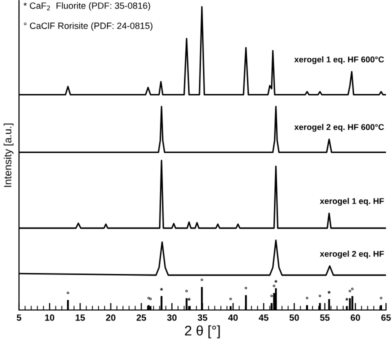 Image resolution: width=392 pixels, height=350 pixels. What do you see at coordinates (49, 317) in the screenshot?
I see `x-tick-label: 10` at bounding box center [49, 317].